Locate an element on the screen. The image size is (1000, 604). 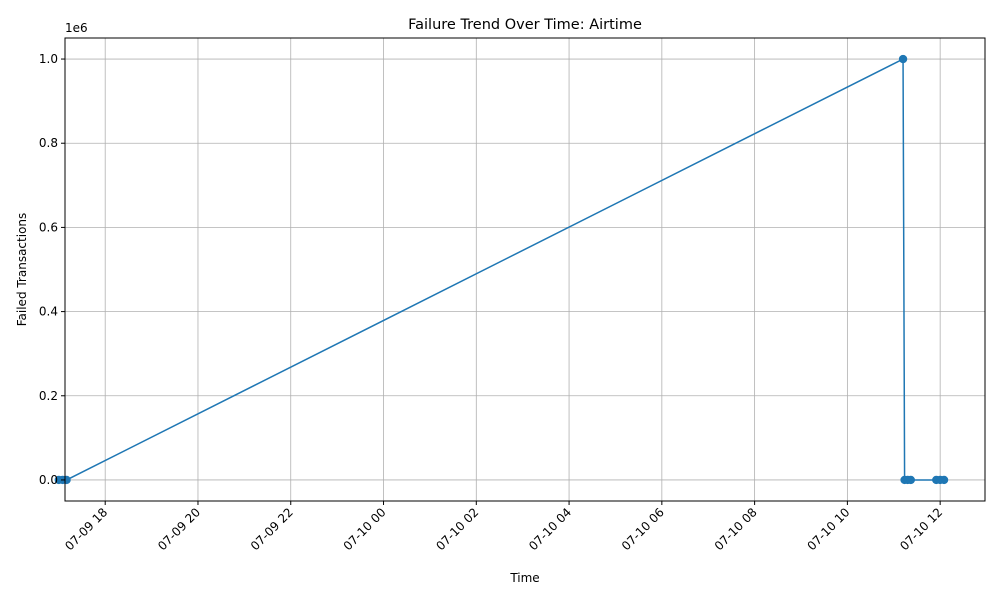
x-axis-label: Time is located at coordinates (524, 578).